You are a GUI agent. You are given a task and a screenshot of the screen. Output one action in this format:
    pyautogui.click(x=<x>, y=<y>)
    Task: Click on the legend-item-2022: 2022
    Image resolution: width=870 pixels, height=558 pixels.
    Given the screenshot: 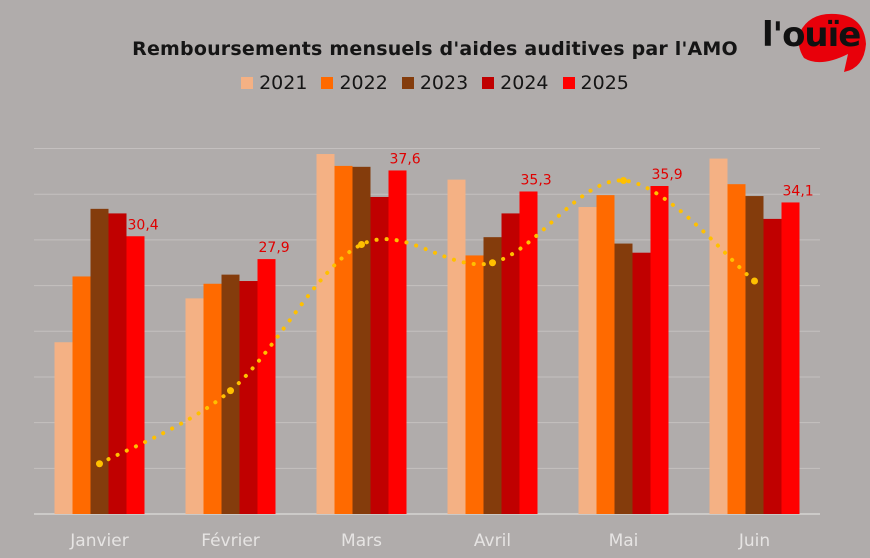 What is the action you would take?
    pyautogui.click(x=354, y=83)
    